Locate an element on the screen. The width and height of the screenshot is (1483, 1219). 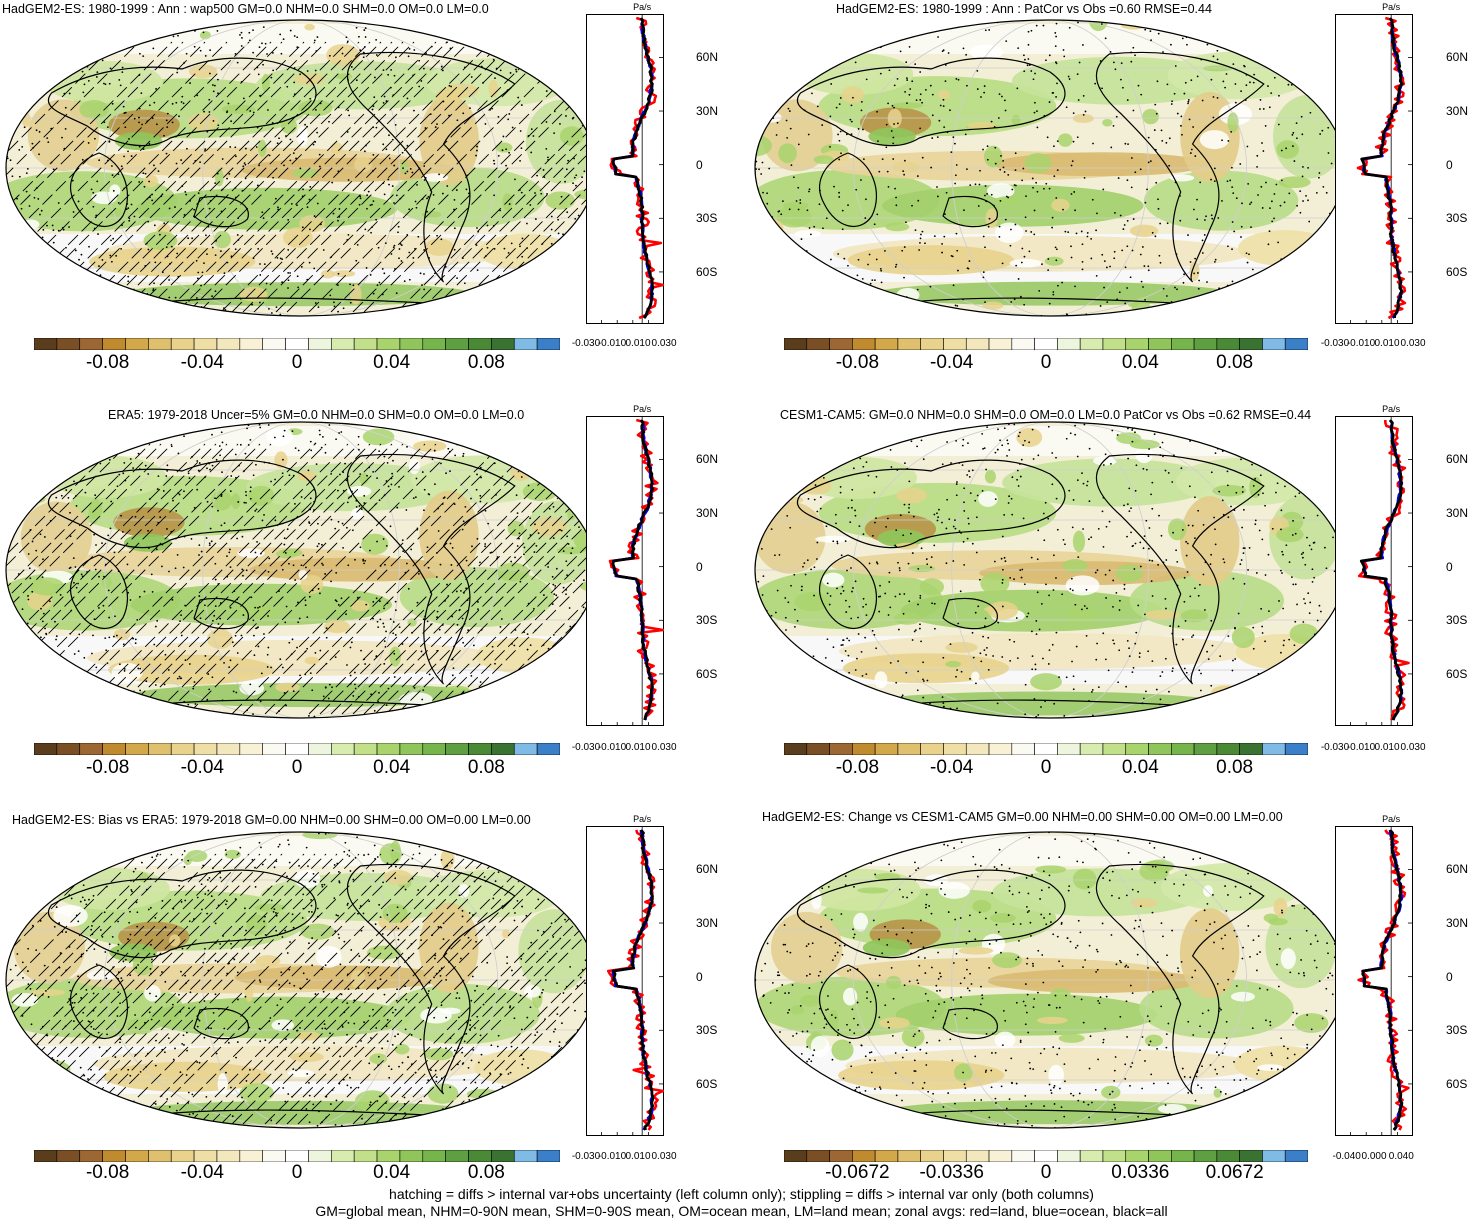
colorbar-tick-label: -0.08 is located at coordinates (857, 768).